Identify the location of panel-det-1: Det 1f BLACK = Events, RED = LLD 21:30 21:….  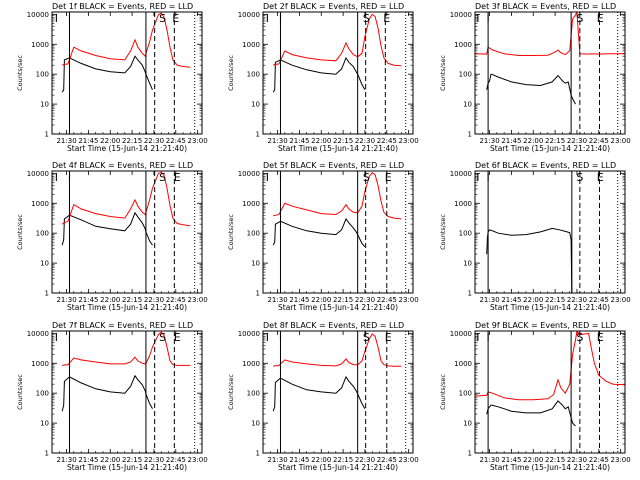
(112, 77).